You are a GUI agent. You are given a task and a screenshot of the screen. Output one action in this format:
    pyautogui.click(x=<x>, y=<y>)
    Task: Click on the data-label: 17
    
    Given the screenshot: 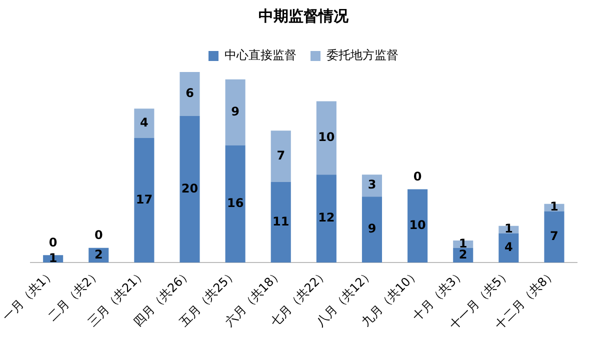 What is the action you would take?
    pyautogui.click(x=144, y=199)
    